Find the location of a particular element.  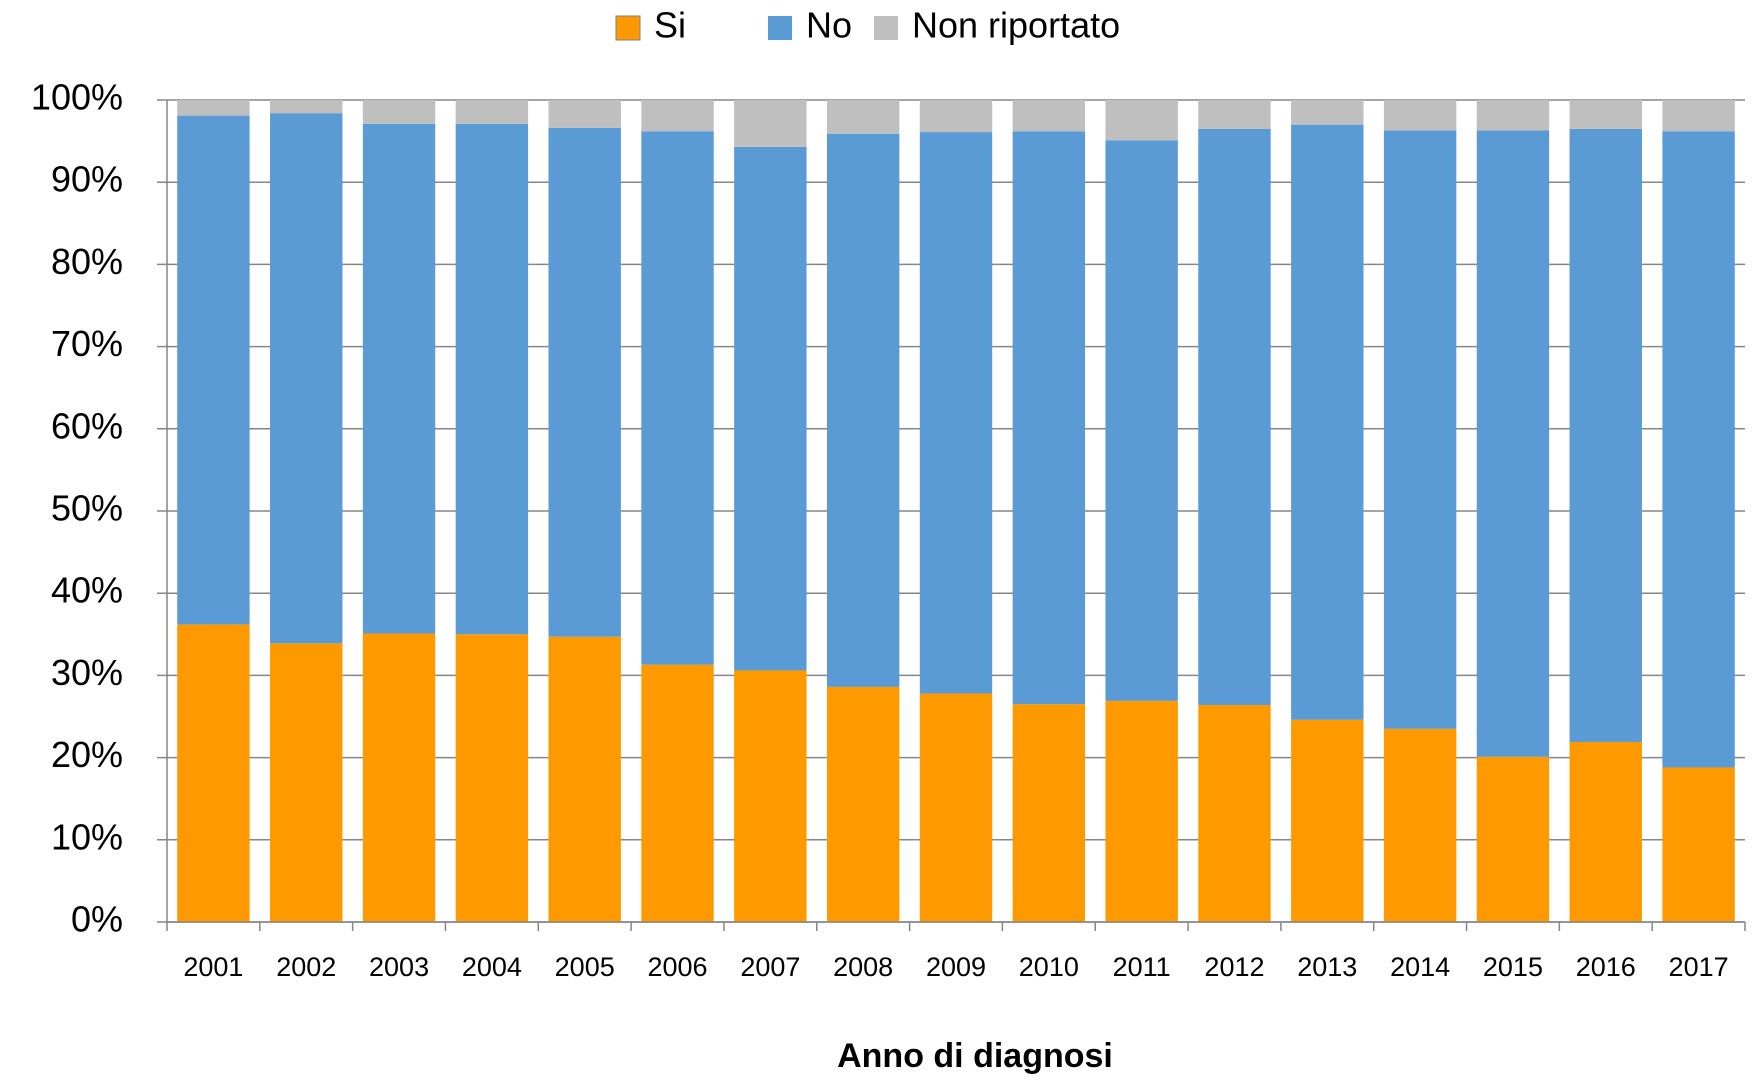

y-tick-label: 0% is located at coordinates (97, 919).